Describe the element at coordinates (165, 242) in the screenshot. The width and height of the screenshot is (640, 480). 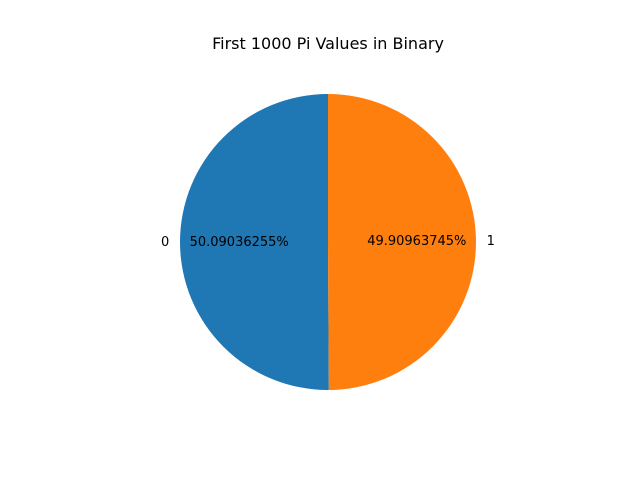
I see `slice-label-0: 0` at that location.